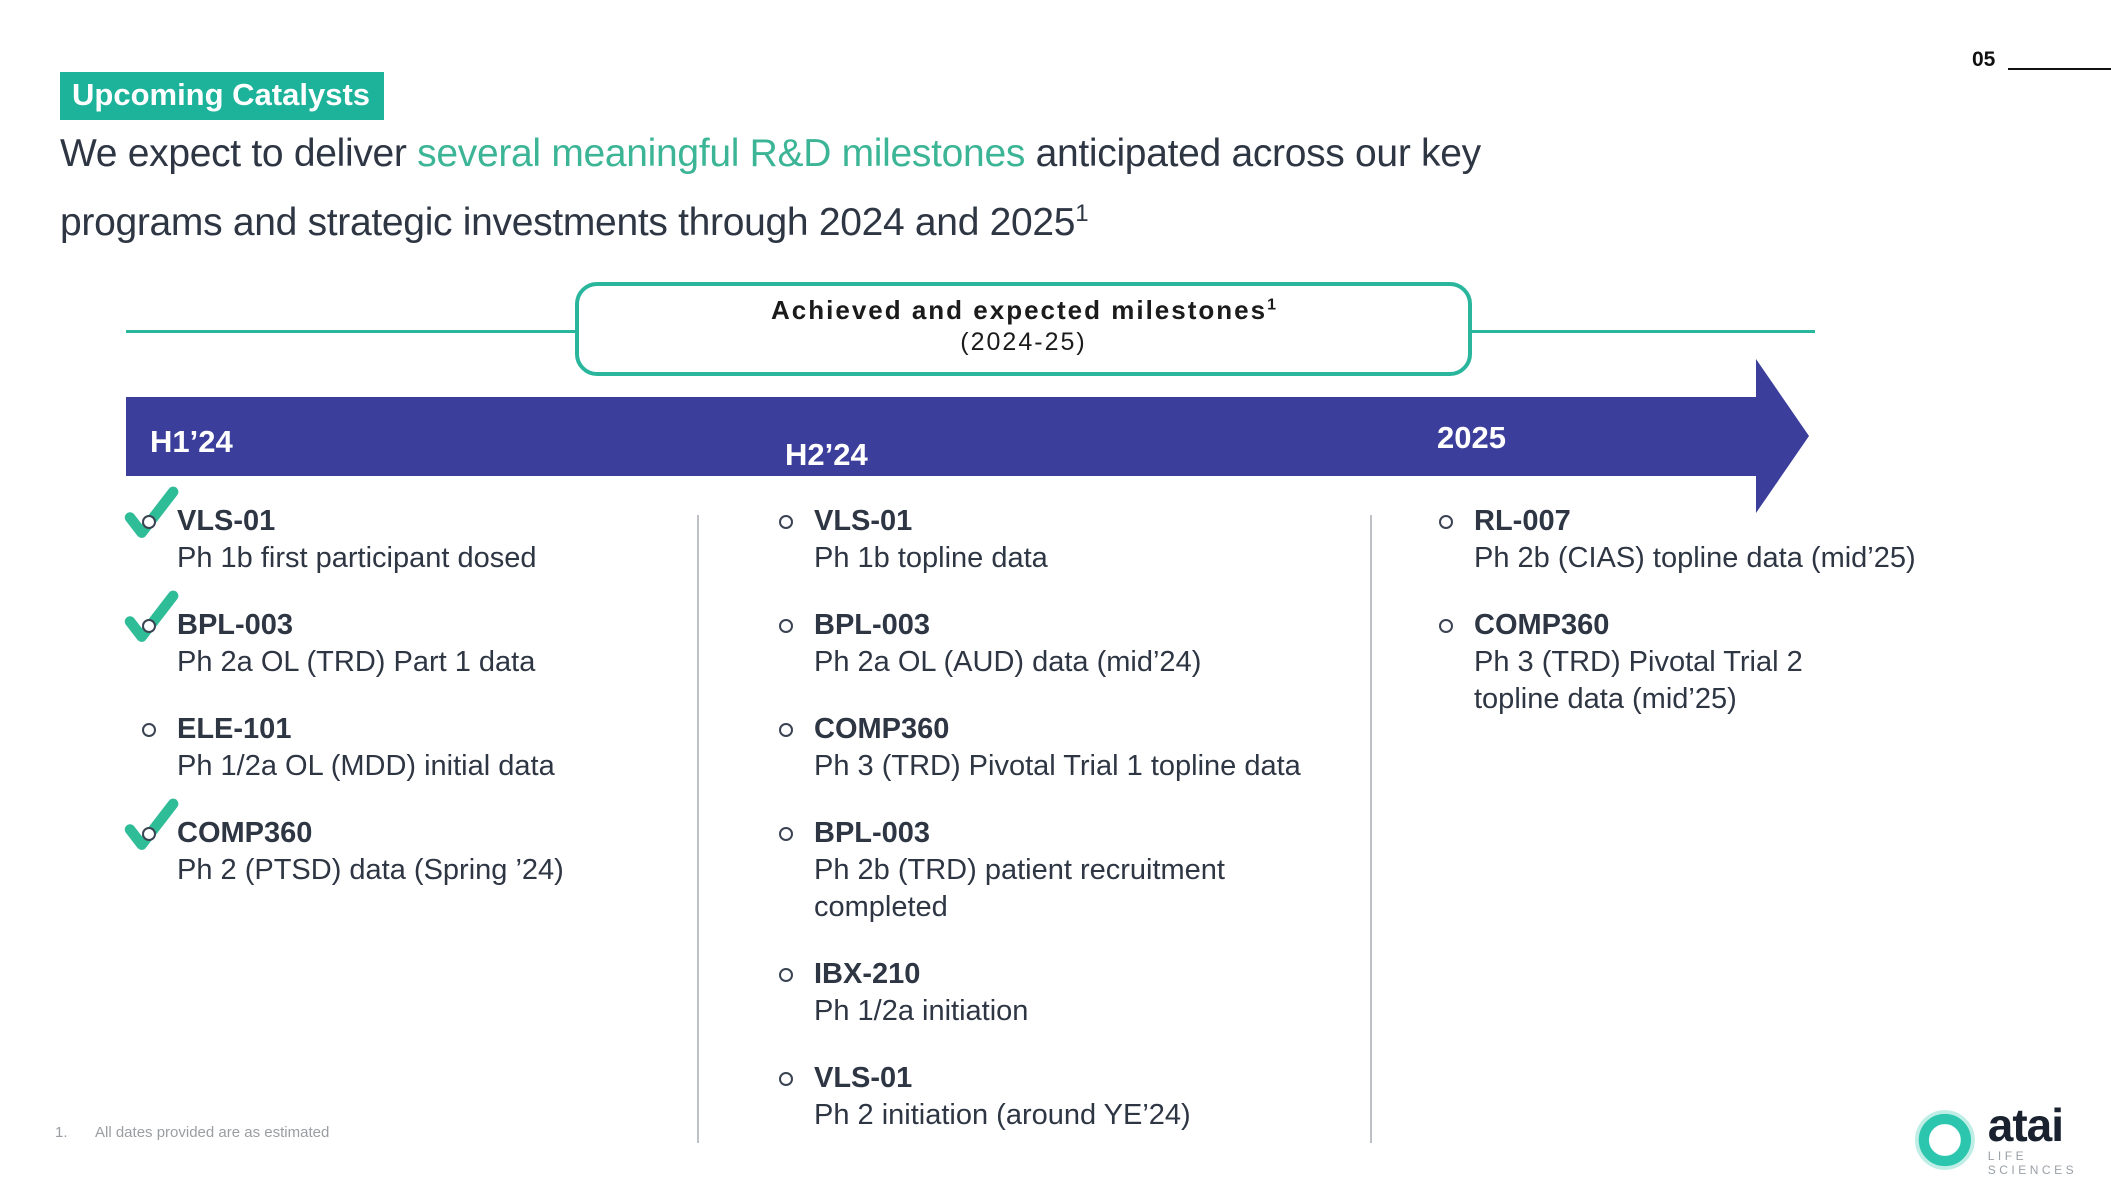 The height and width of the screenshot is (1187, 2111). What do you see at coordinates (1471, 437) in the screenshot?
I see `timeline-label-2025: 2025` at bounding box center [1471, 437].